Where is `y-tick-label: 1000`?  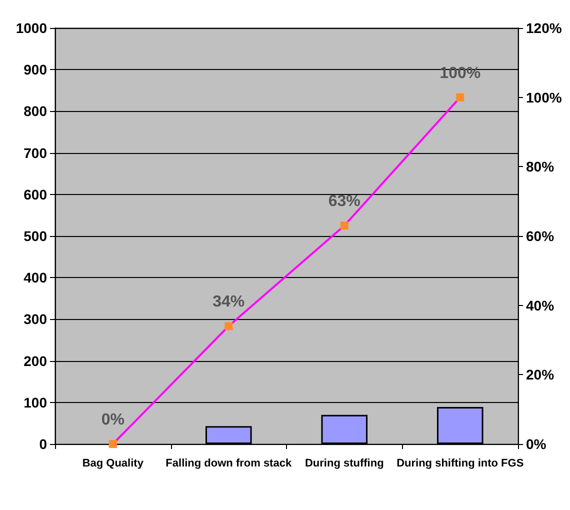 y-tick-label: 1000 is located at coordinates (32, 28).